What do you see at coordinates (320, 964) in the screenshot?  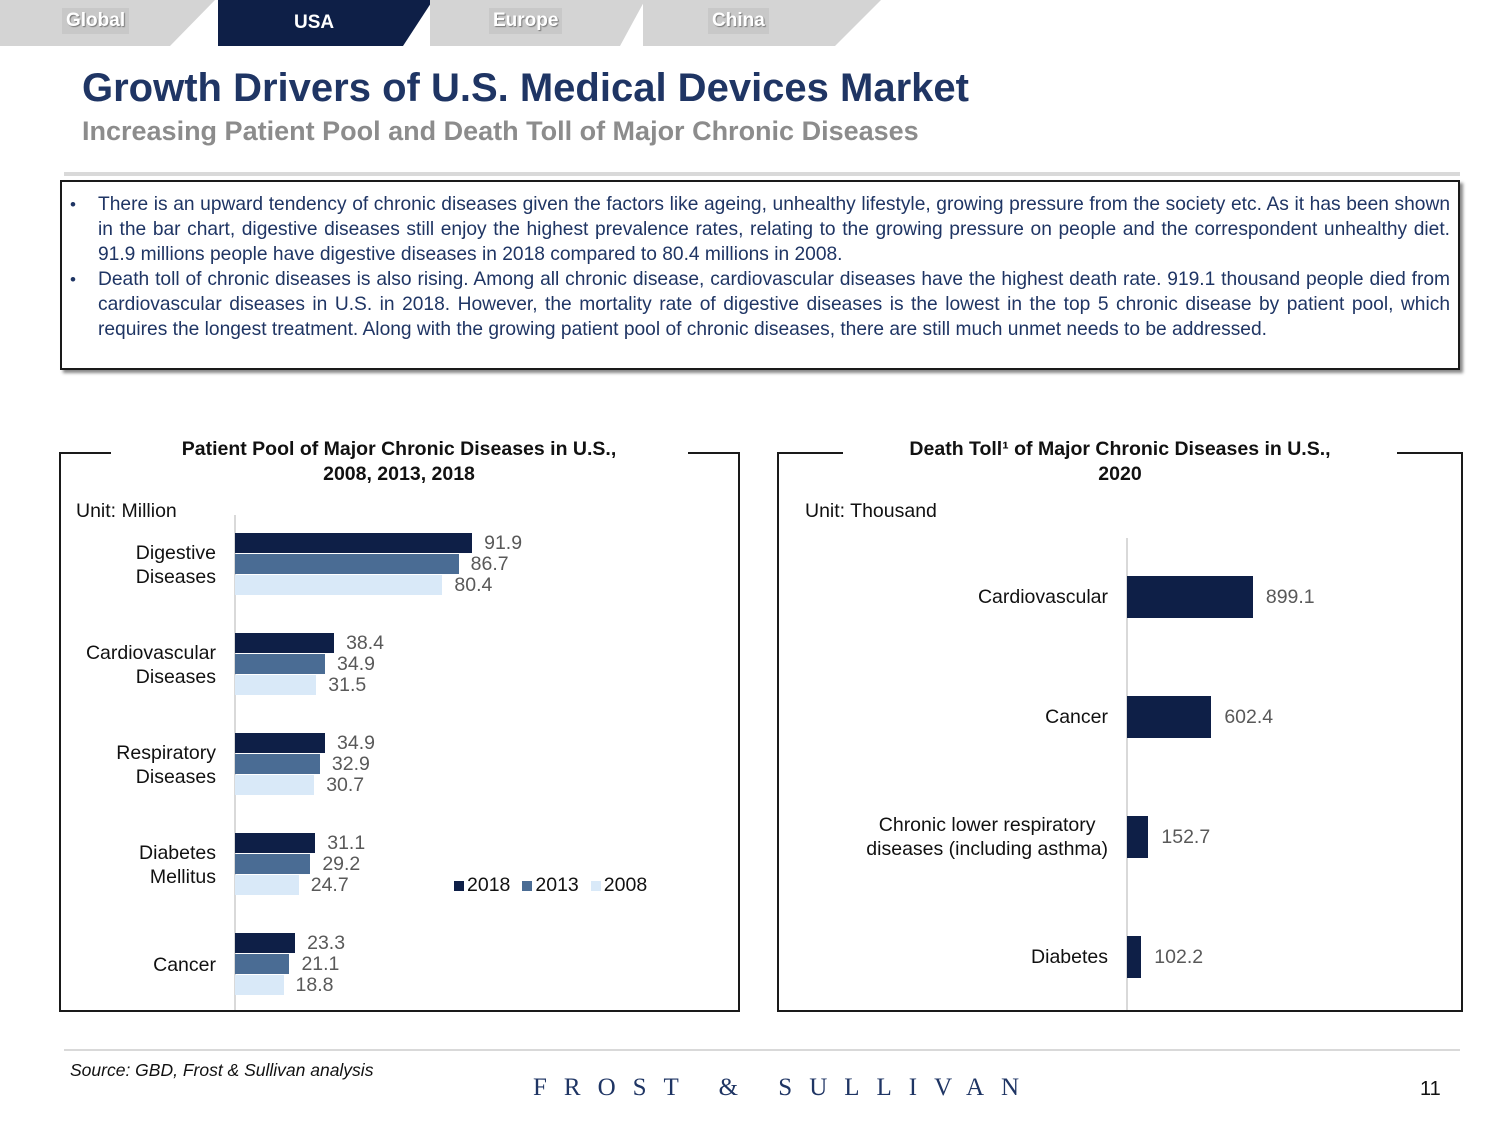 I see `data-label: 21.1` at bounding box center [320, 964].